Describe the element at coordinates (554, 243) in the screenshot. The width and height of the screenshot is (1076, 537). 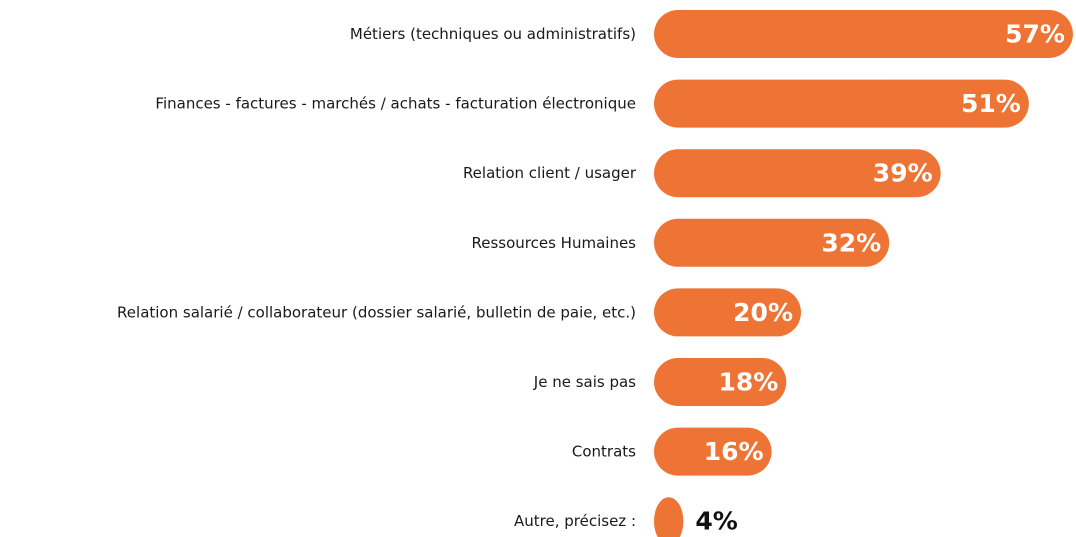
I see `category-label: Ressources Humaines` at that location.